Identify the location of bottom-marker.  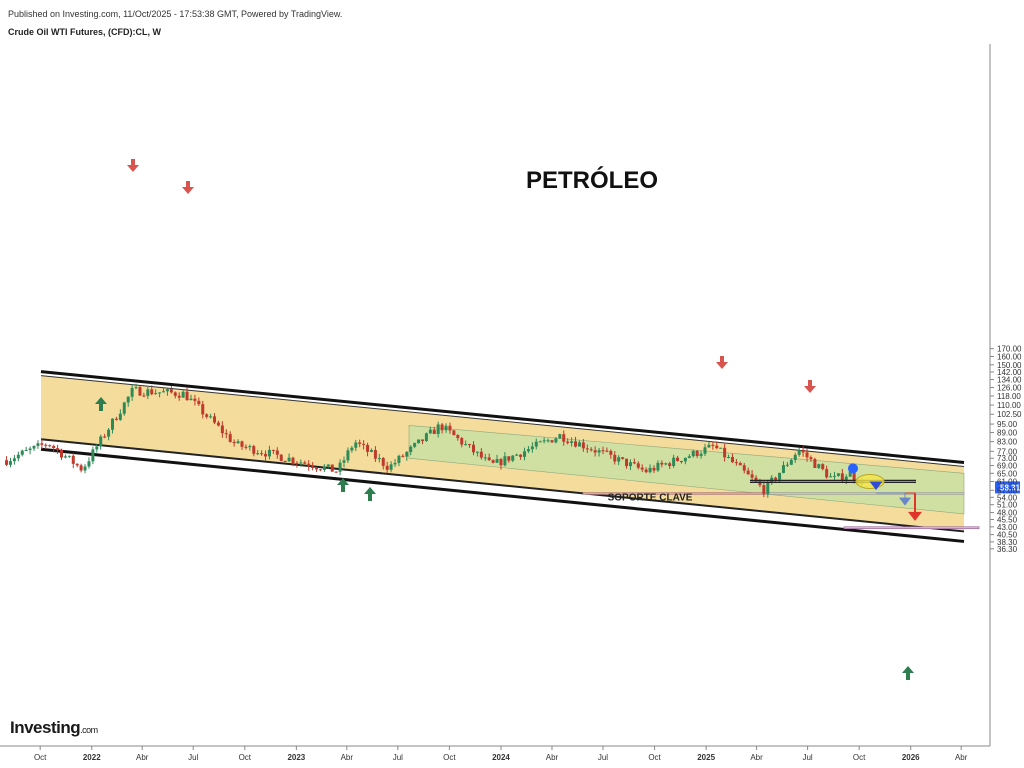
(370, 490).